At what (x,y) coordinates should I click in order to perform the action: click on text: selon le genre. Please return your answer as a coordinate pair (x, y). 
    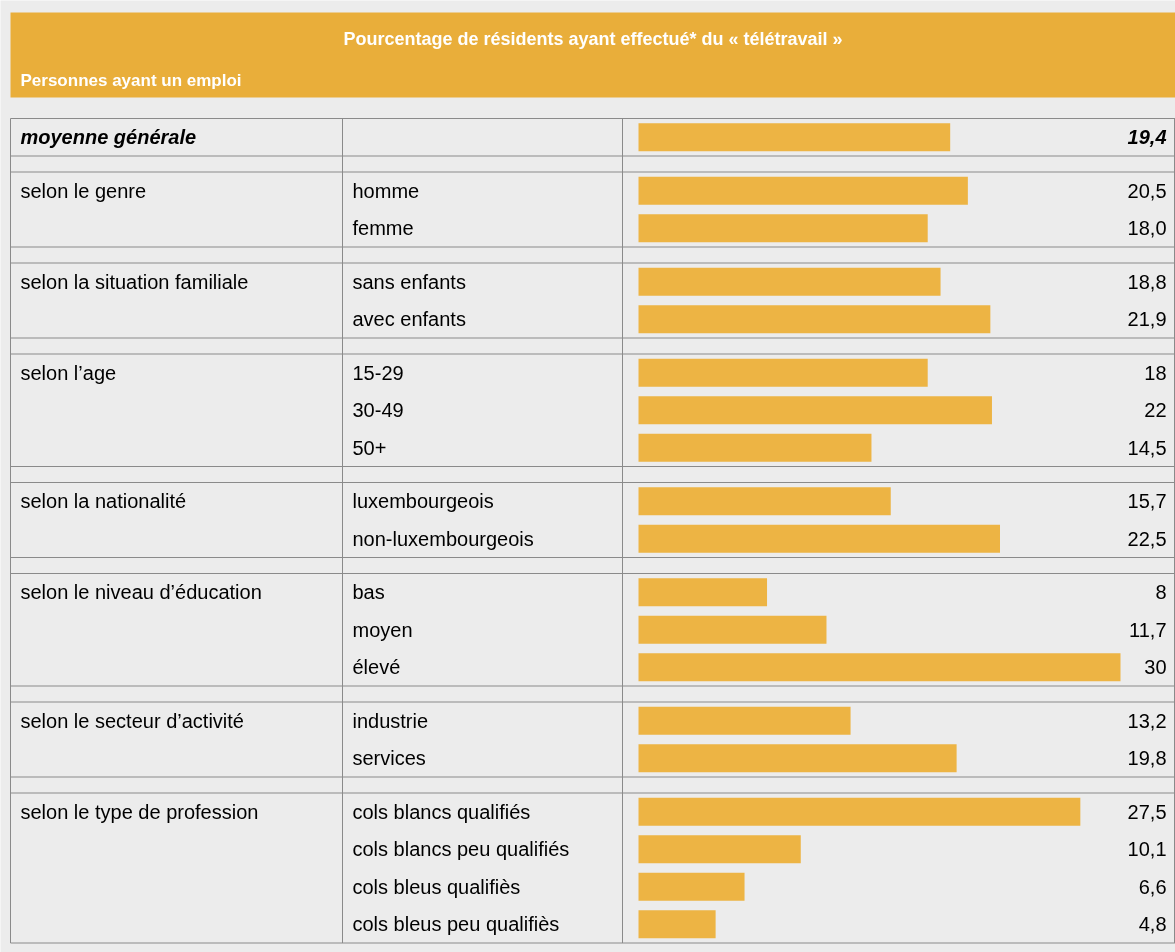
    Looking at the image, I should click on (83, 190).